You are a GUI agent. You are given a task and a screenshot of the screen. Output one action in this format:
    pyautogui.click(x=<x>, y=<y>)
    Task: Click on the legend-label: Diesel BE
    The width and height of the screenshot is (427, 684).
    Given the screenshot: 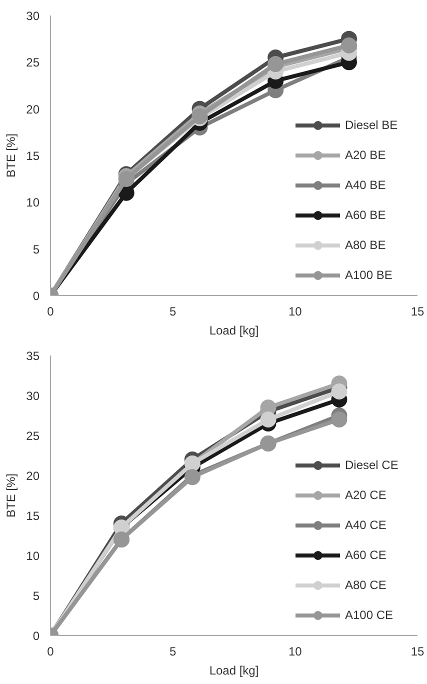 What is the action you would take?
    pyautogui.click(x=371, y=125)
    